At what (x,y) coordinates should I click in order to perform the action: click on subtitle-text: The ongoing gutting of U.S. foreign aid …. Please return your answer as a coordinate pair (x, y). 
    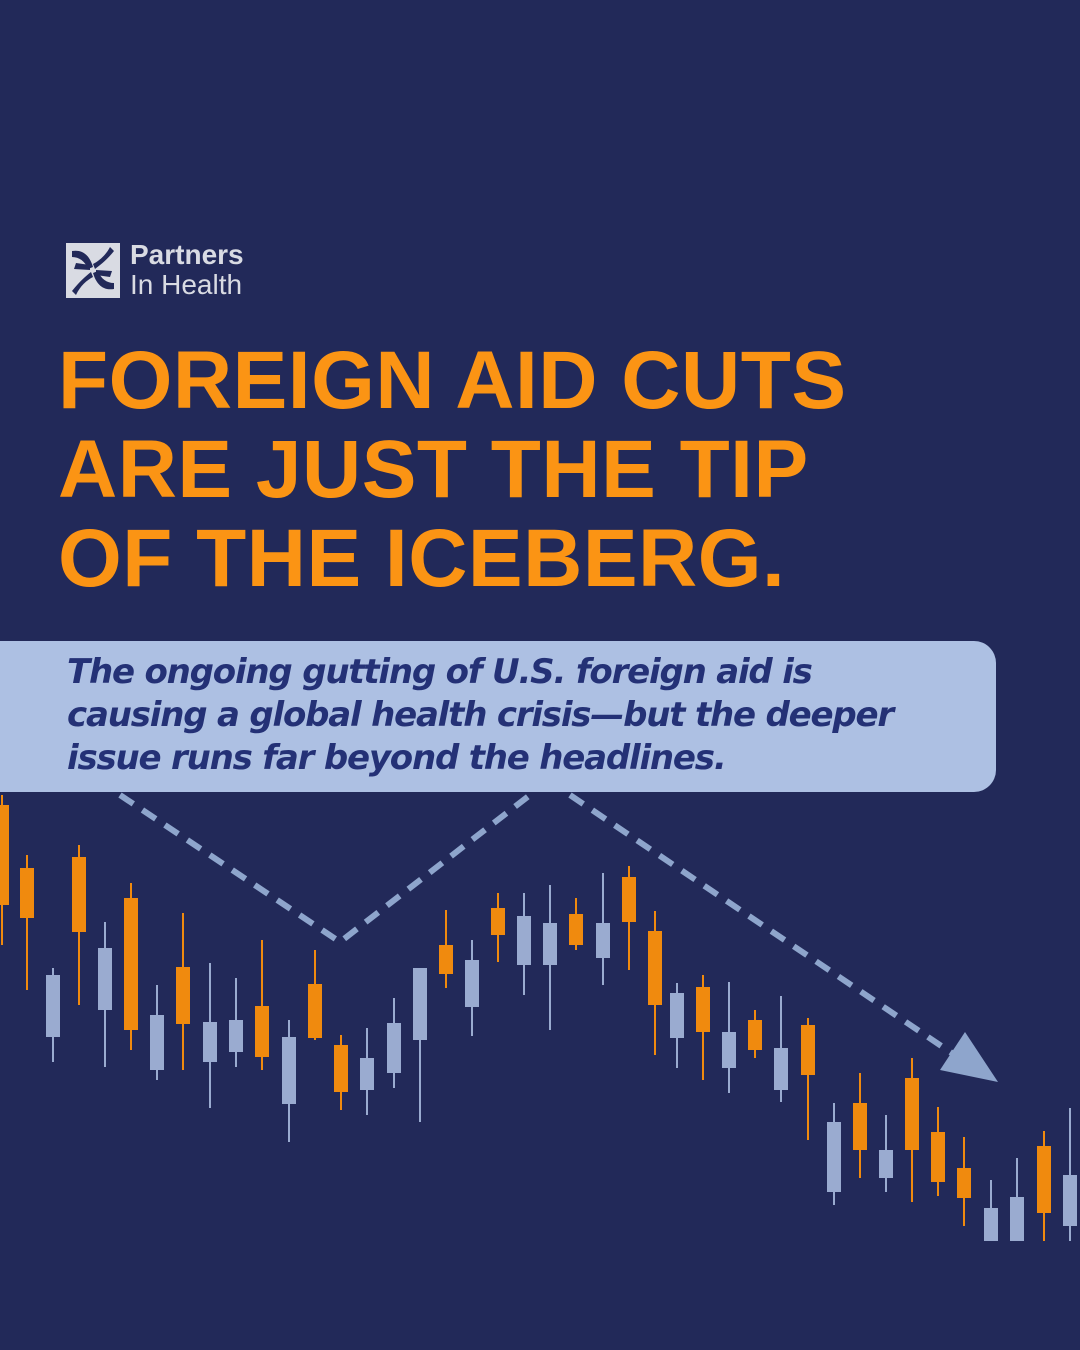
    Looking at the image, I should click on (480, 715).